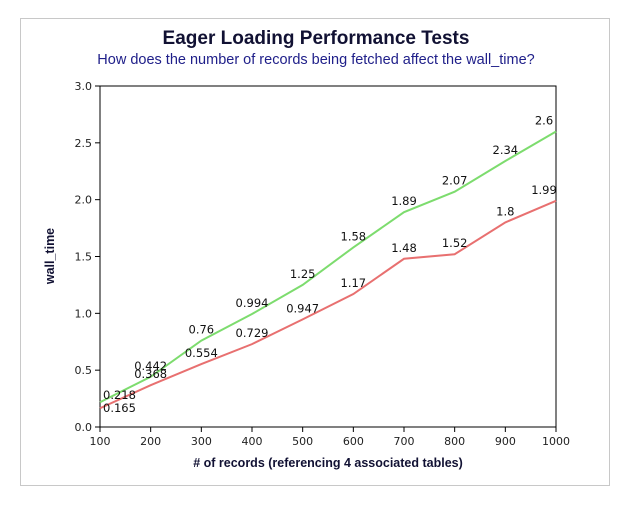 The height and width of the screenshot is (511, 632). What do you see at coordinates (201, 441) in the screenshot?
I see `x-tick-label: 300` at bounding box center [201, 441].